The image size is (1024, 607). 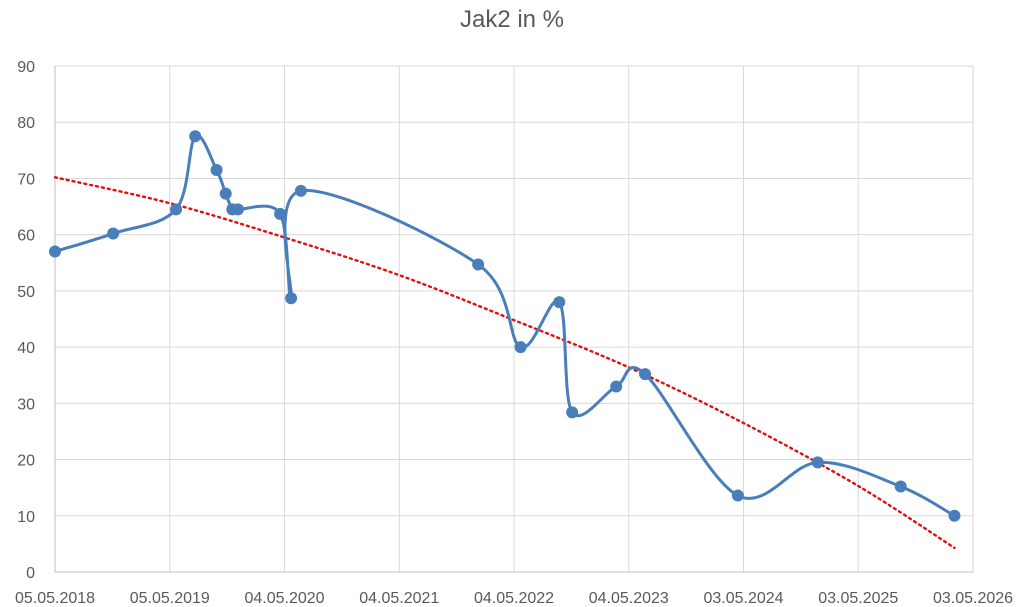 I want to click on x-tick-label: 05.05.2018, so click(x=55, y=598).